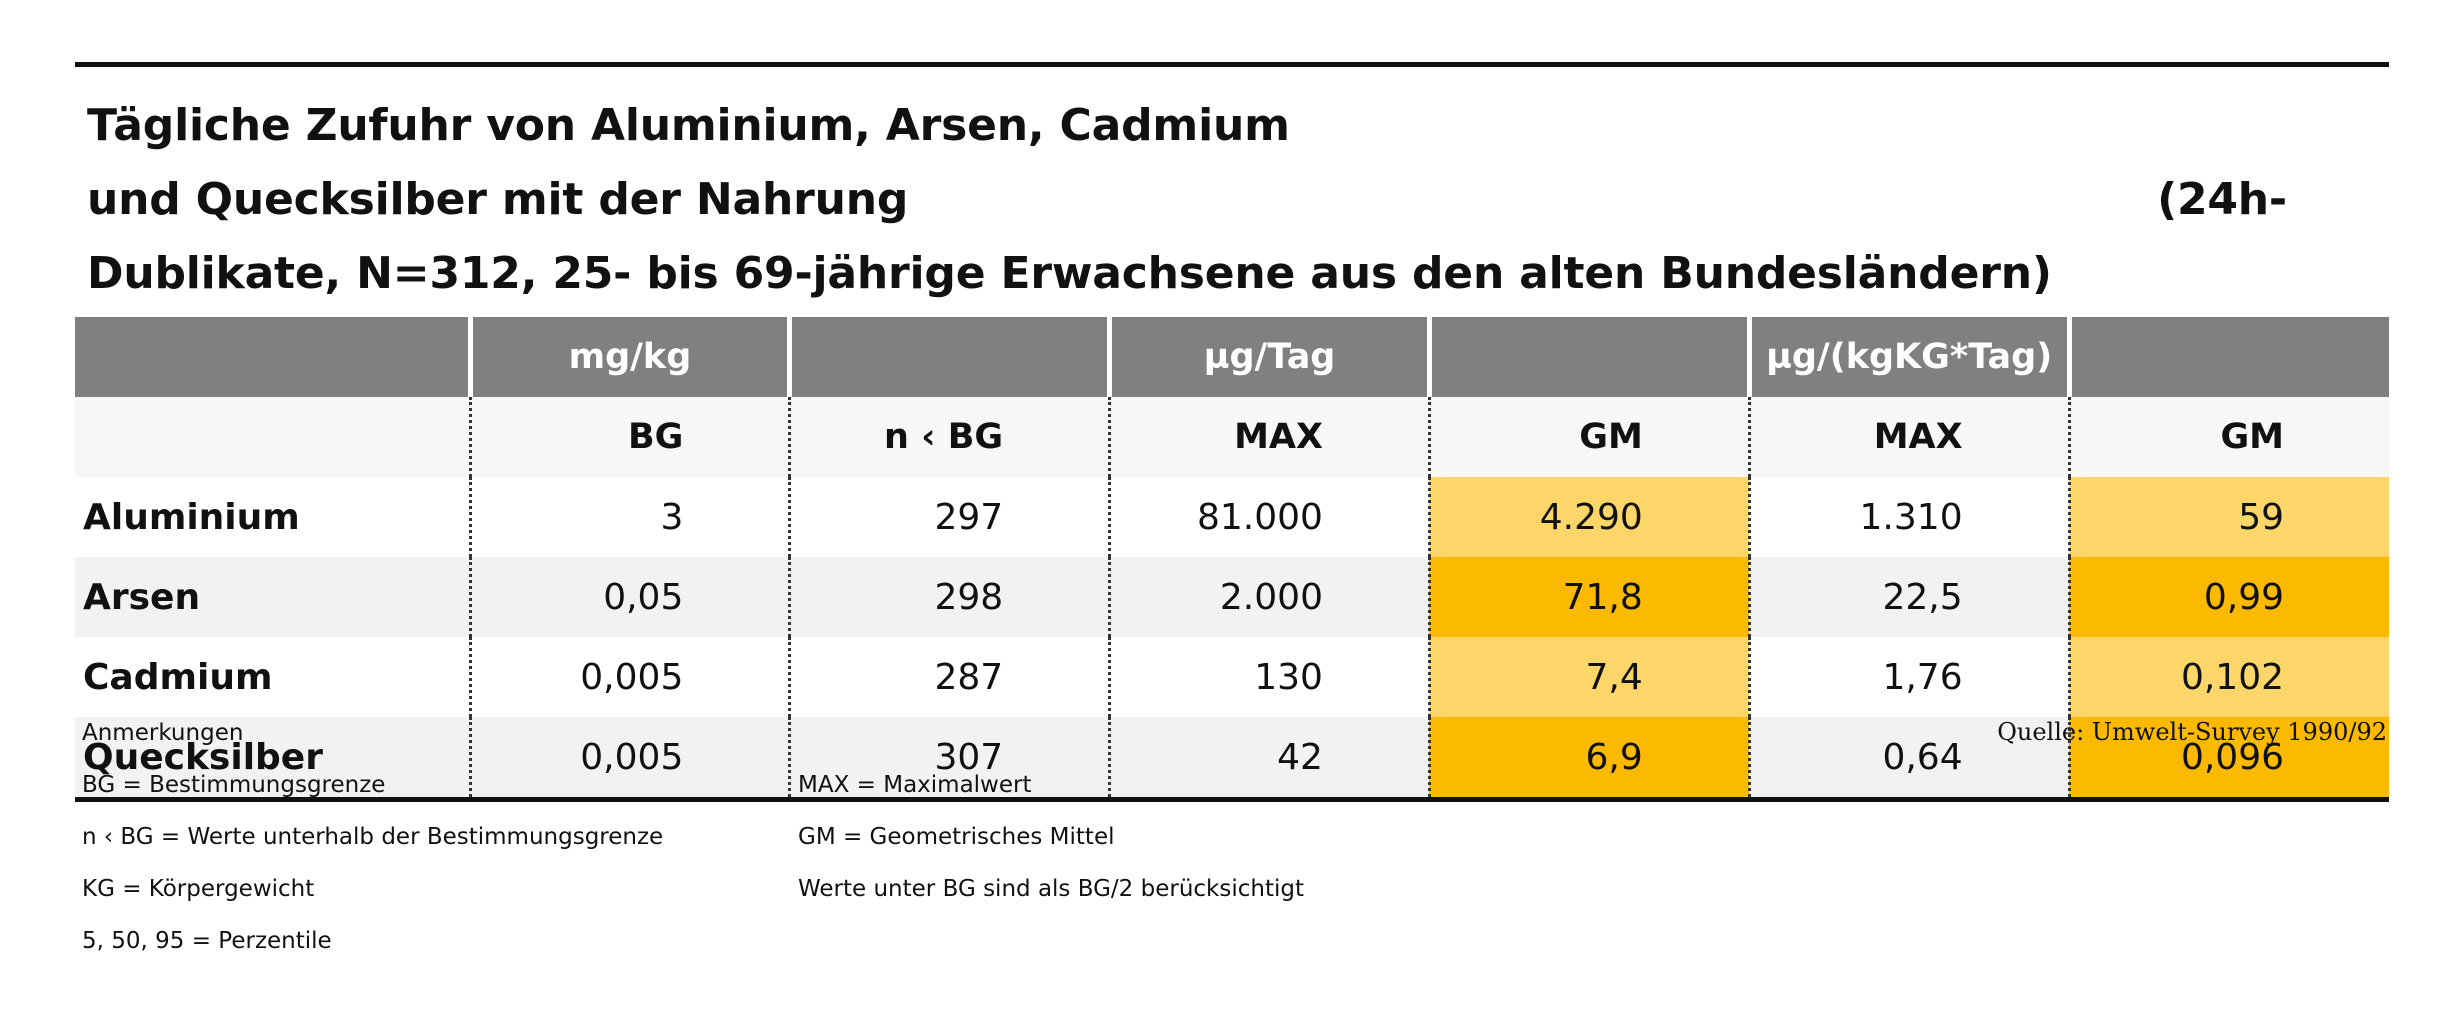 The width and height of the screenshot is (2457, 1009). Describe the element at coordinates (2192, 732) in the screenshot. I see `source-note: Quelle: Umwelt-Survey 1990/92` at that location.